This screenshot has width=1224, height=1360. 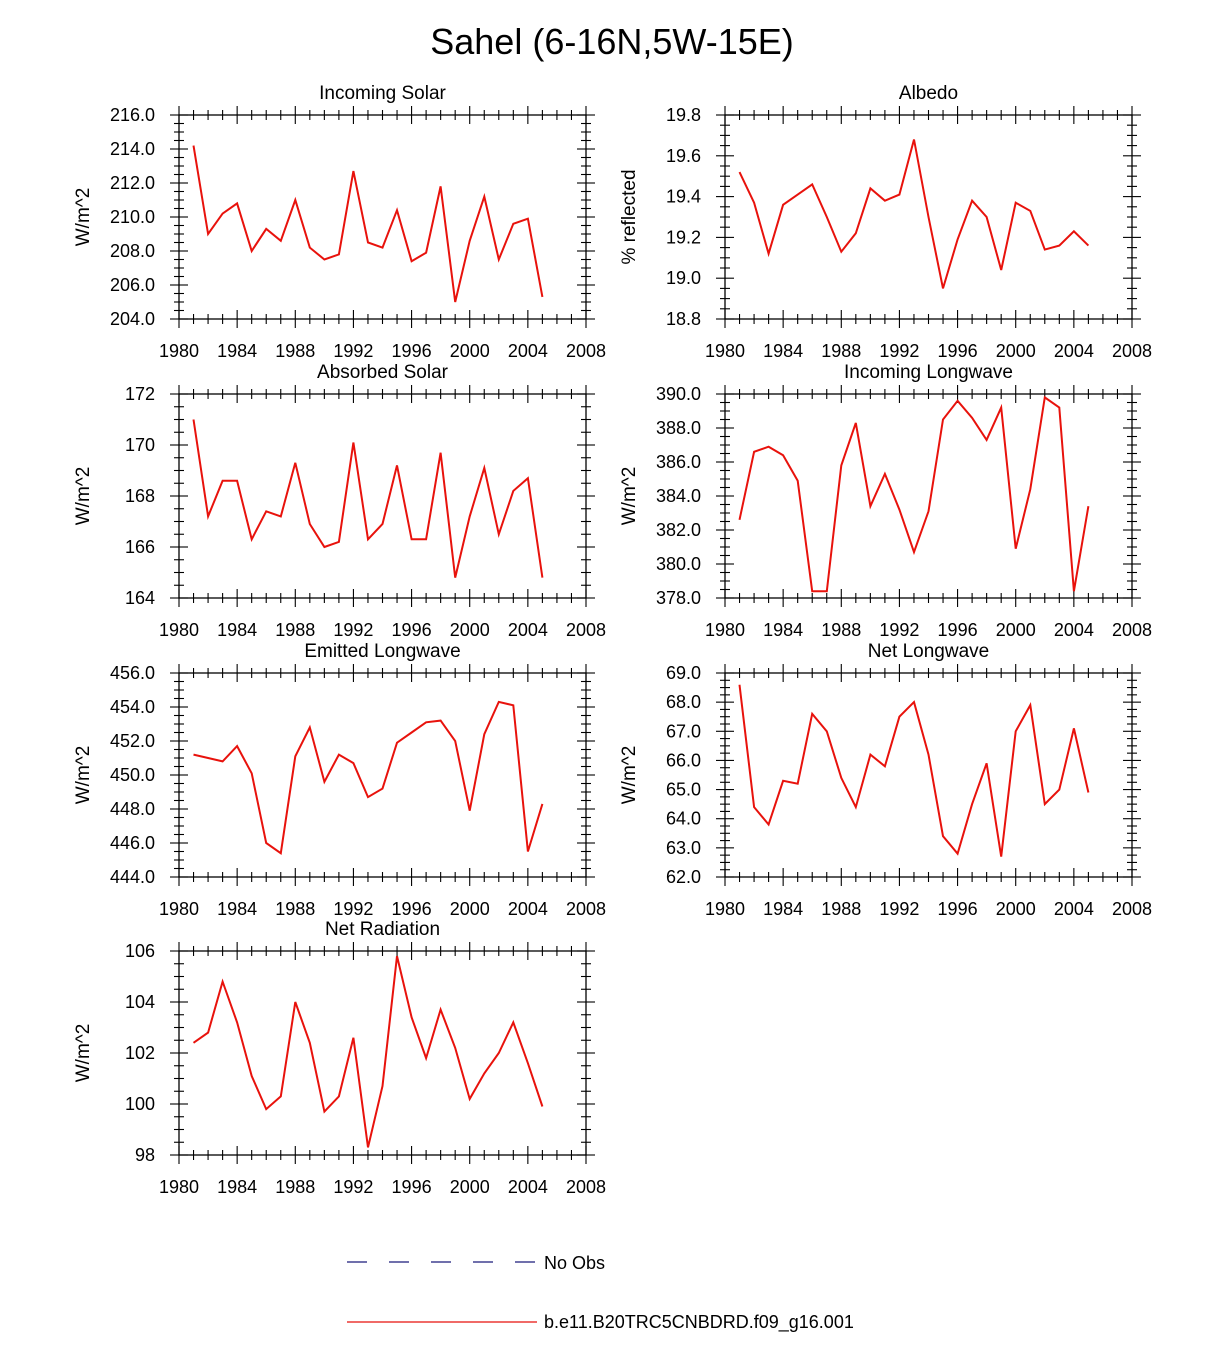 I want to click on axis-ticks-emitted-longwave, so click(x=382, y=775).